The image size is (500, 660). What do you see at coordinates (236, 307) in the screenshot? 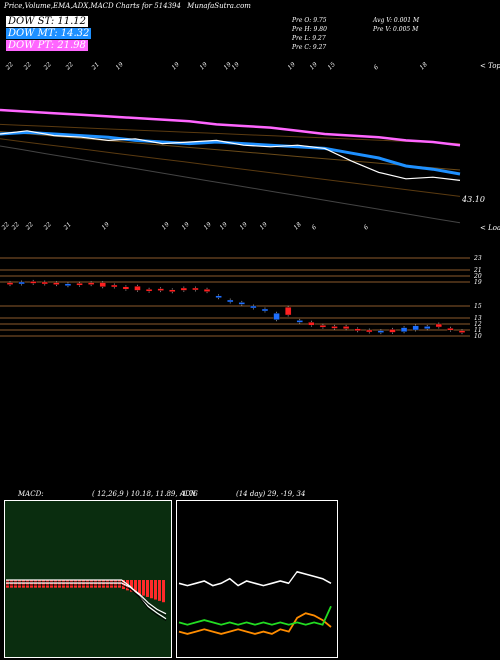
I see `price-candles` at bounding box center [236, 307].